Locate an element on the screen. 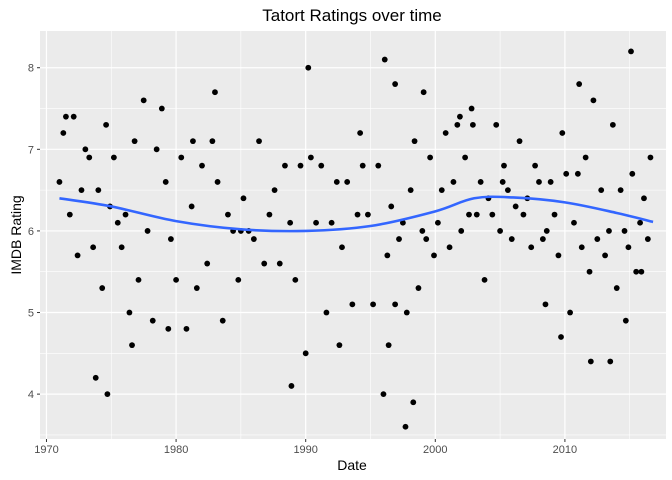  y-tick-label: 6 is located at coordinates (31, 232).